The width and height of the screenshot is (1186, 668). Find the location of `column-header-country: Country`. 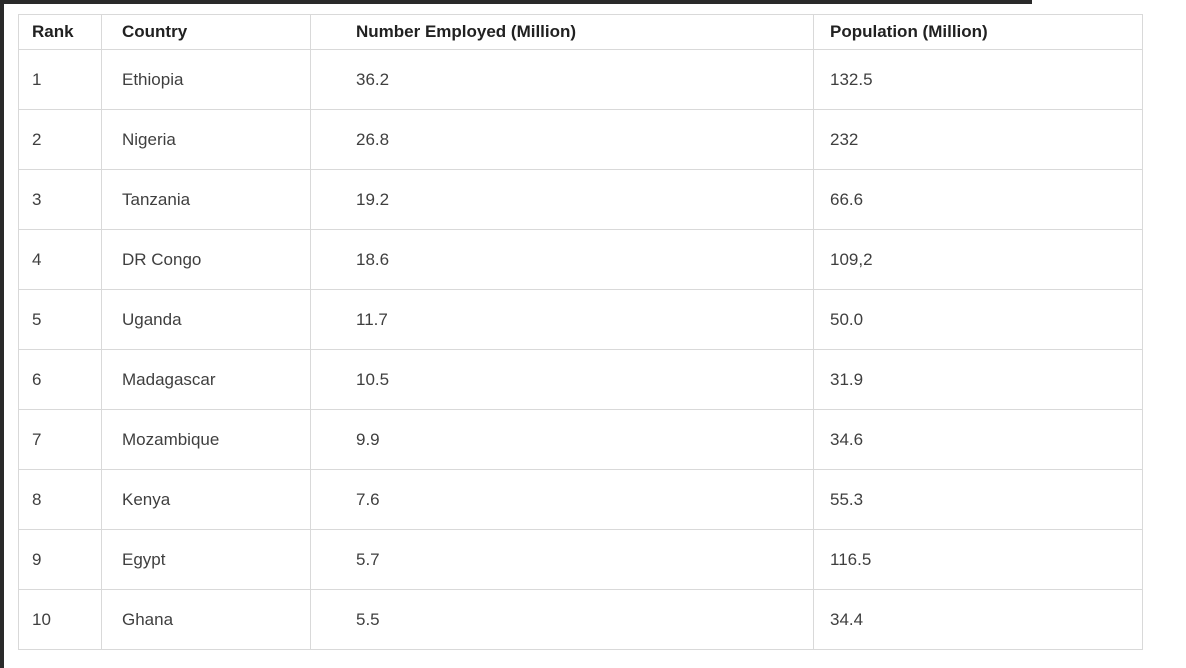

column-header-country: Country is located at coordinates (206, 32).